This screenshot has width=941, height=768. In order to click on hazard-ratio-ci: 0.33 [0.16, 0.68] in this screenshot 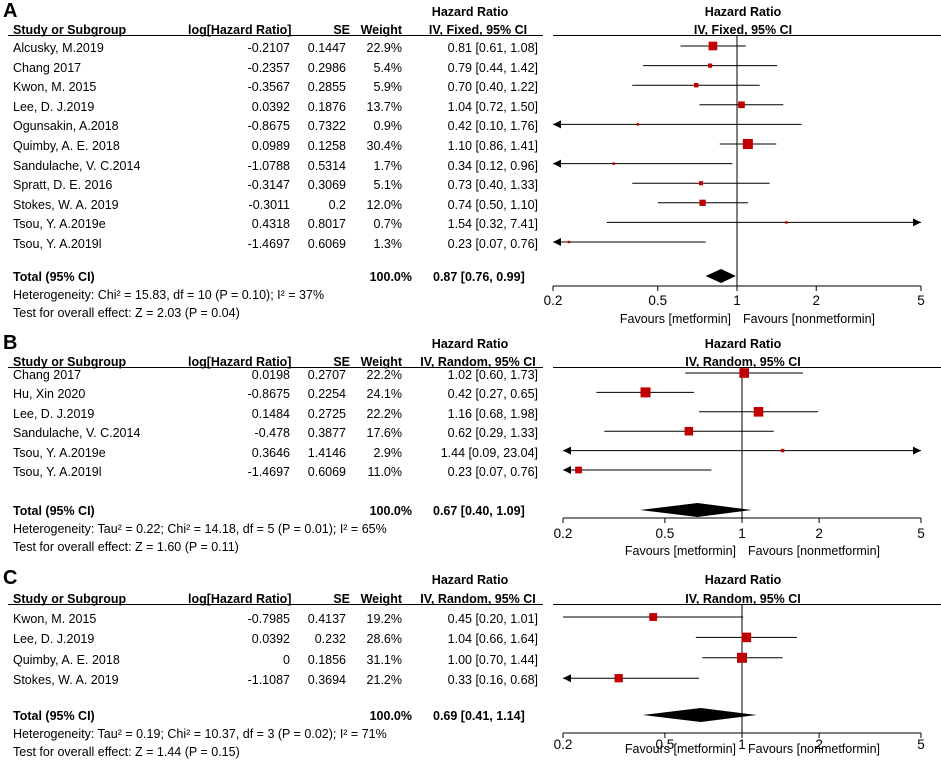, I will do `click(492, 680)`.